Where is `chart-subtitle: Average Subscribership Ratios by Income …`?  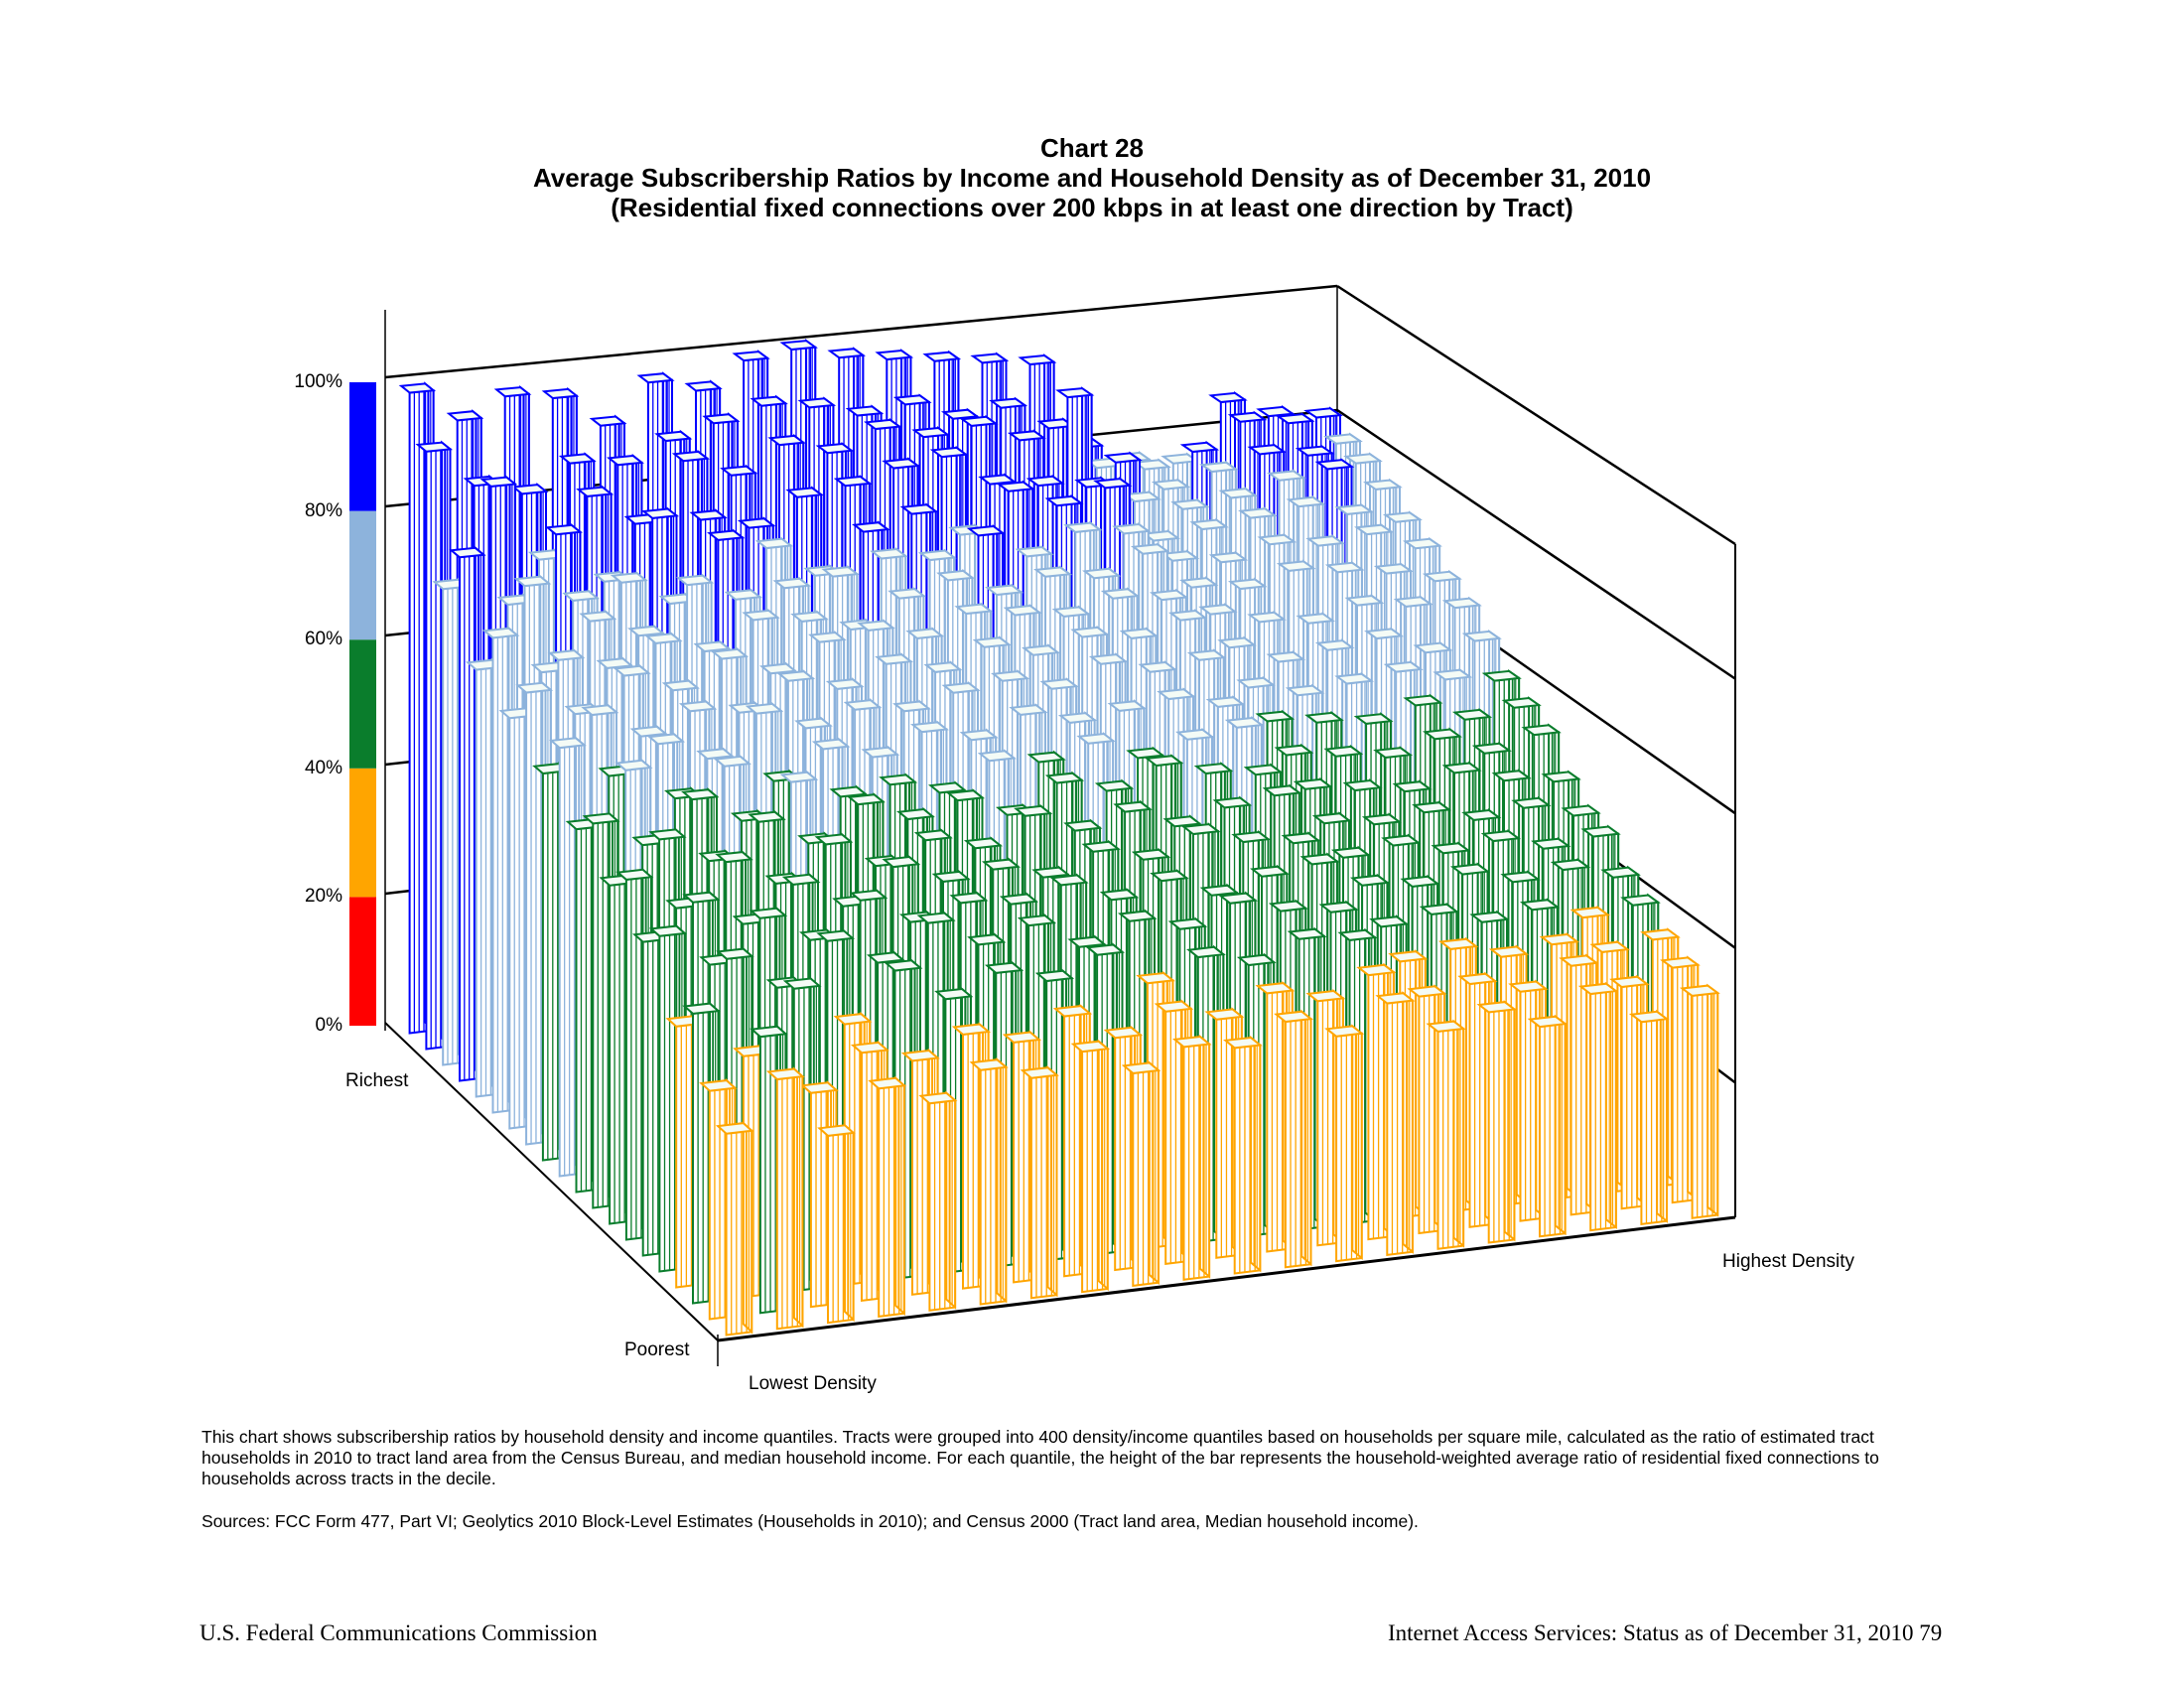 chart-subtitle: Average Subscribership Ratios by Income … is located at coordinates (1092, 178).